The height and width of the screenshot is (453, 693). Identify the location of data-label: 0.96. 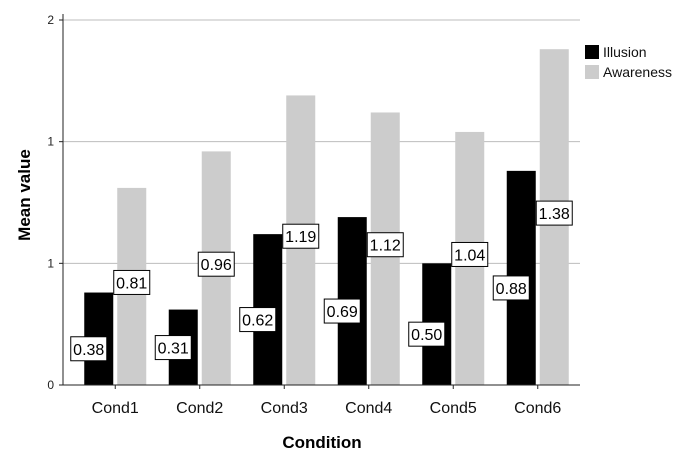
(216, 265).